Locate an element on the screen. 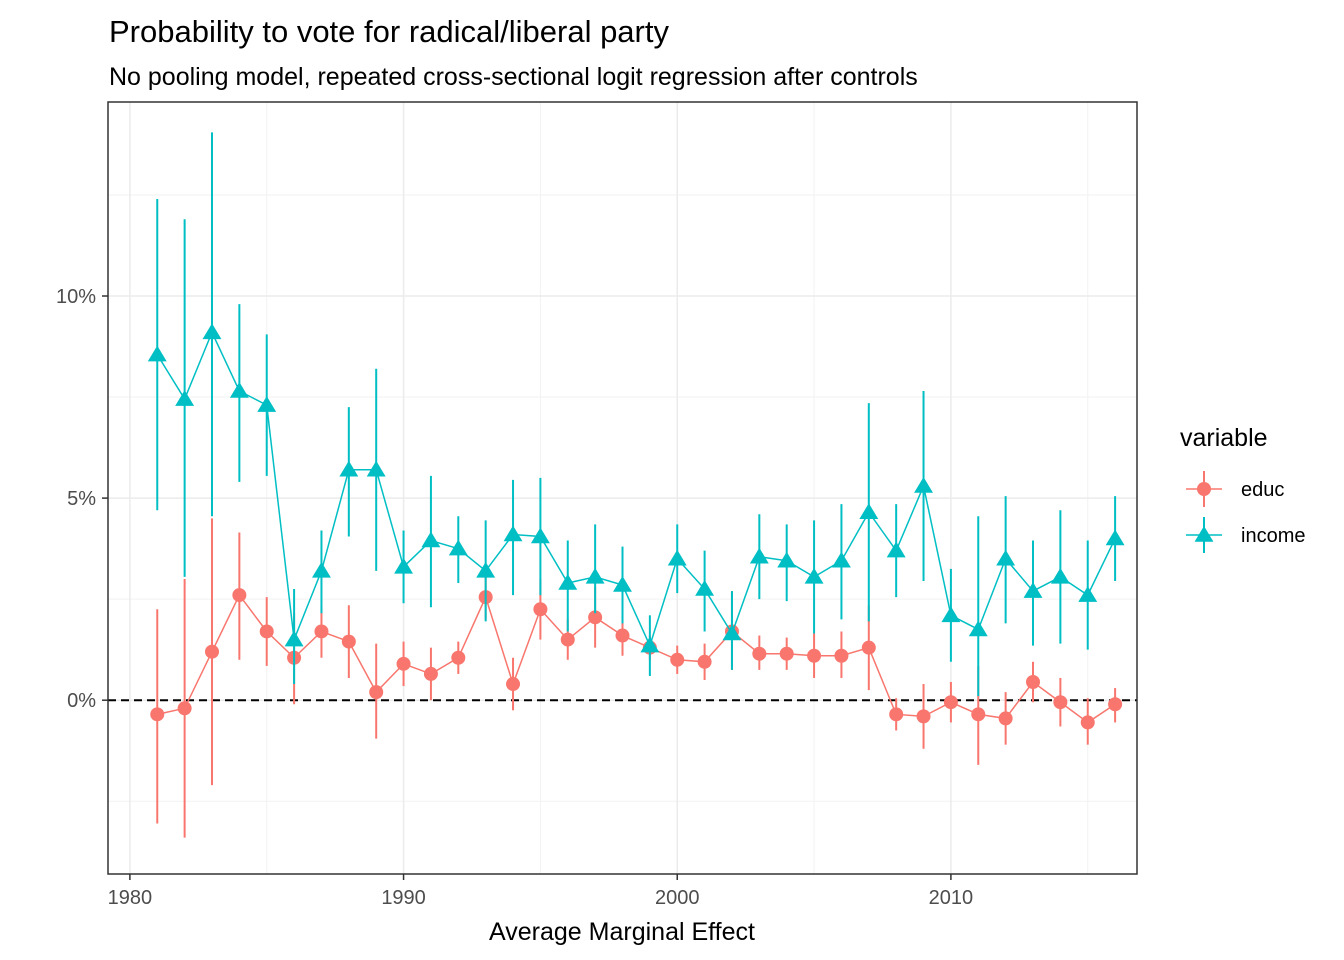 The image size is (1344, 960). x-axis-title: Average Marginal Effect is located at coordinates (622, 932).